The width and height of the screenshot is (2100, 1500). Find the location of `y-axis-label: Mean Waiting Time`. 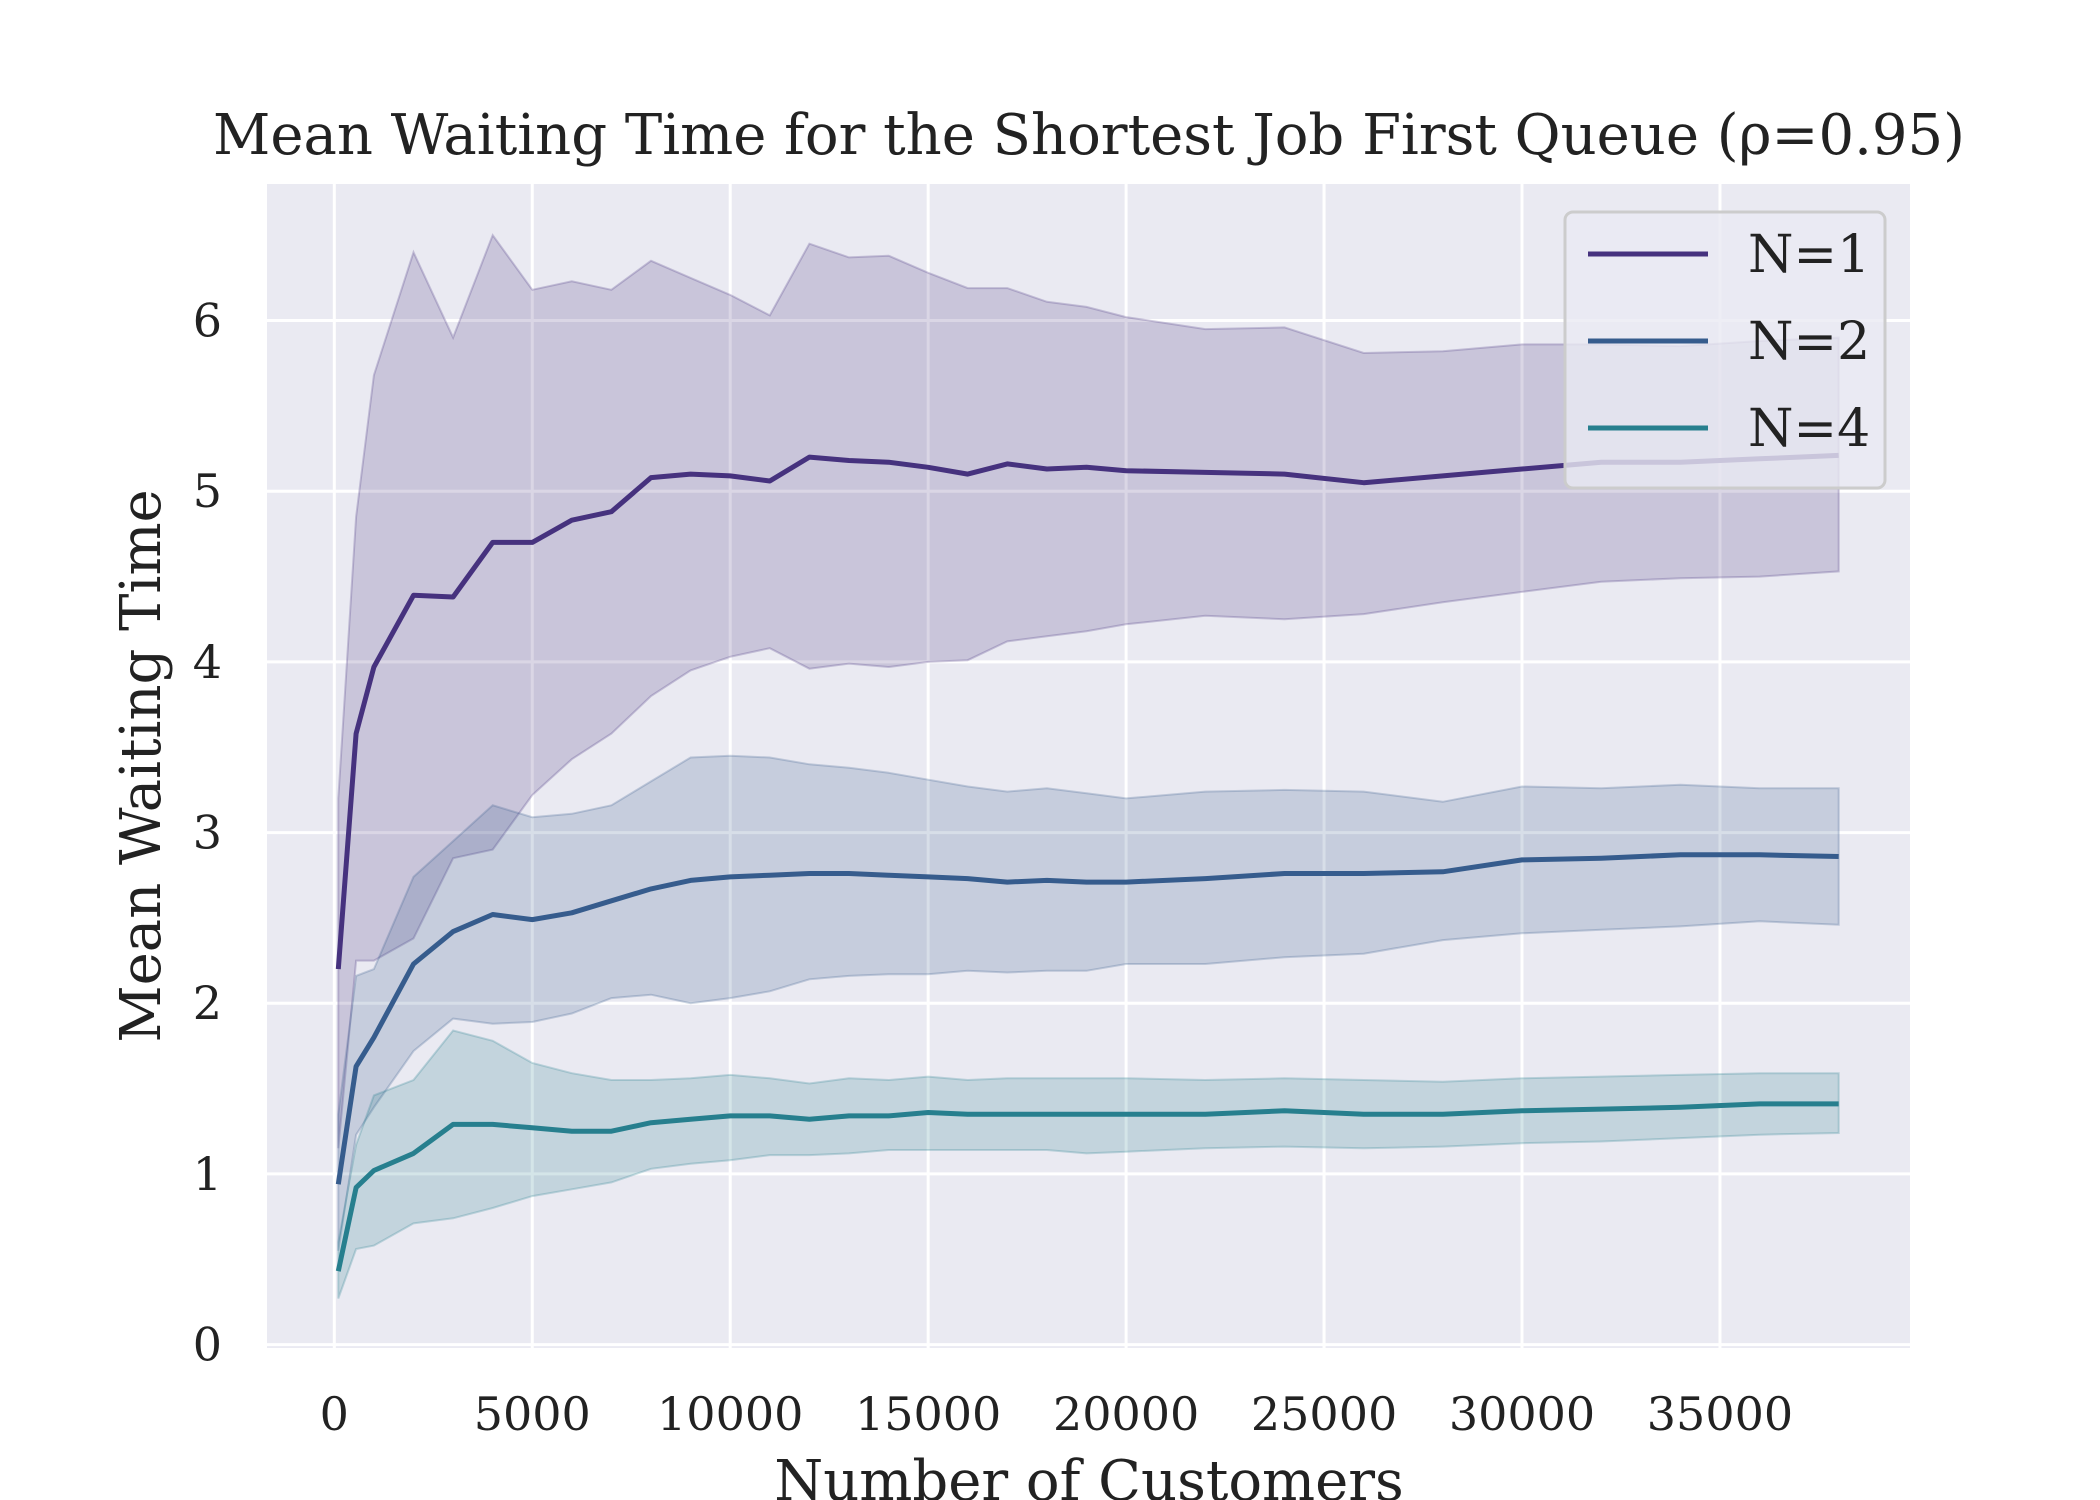

y-axis-label: Mean Waiting Time is located at coordinates (141, 765).